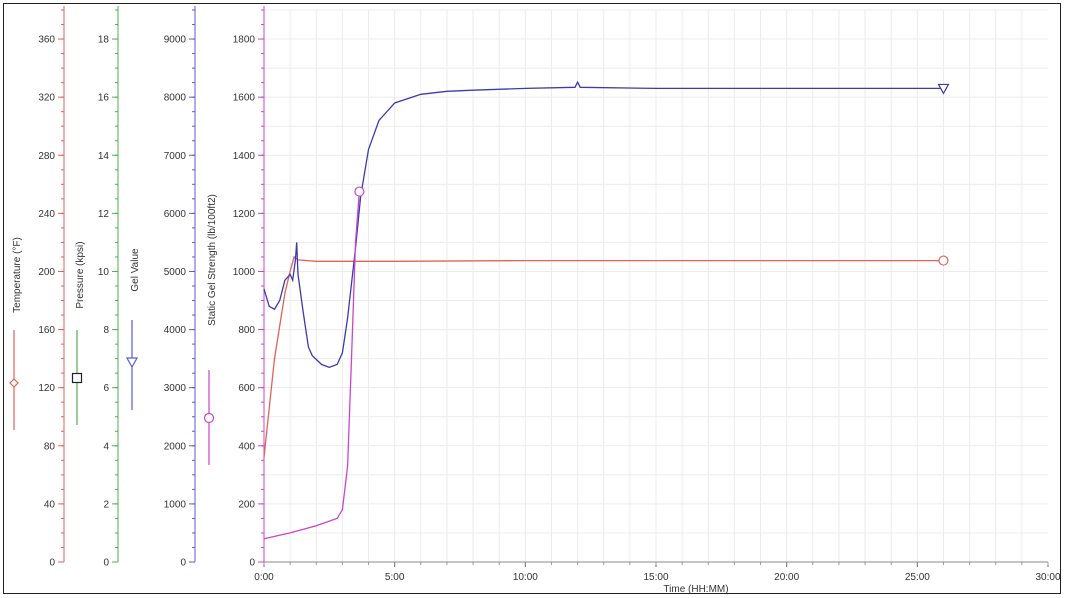 The width and height of the screenshot is (1066, 598). I want to click on press-tick-label: 6, so click(106, 388).